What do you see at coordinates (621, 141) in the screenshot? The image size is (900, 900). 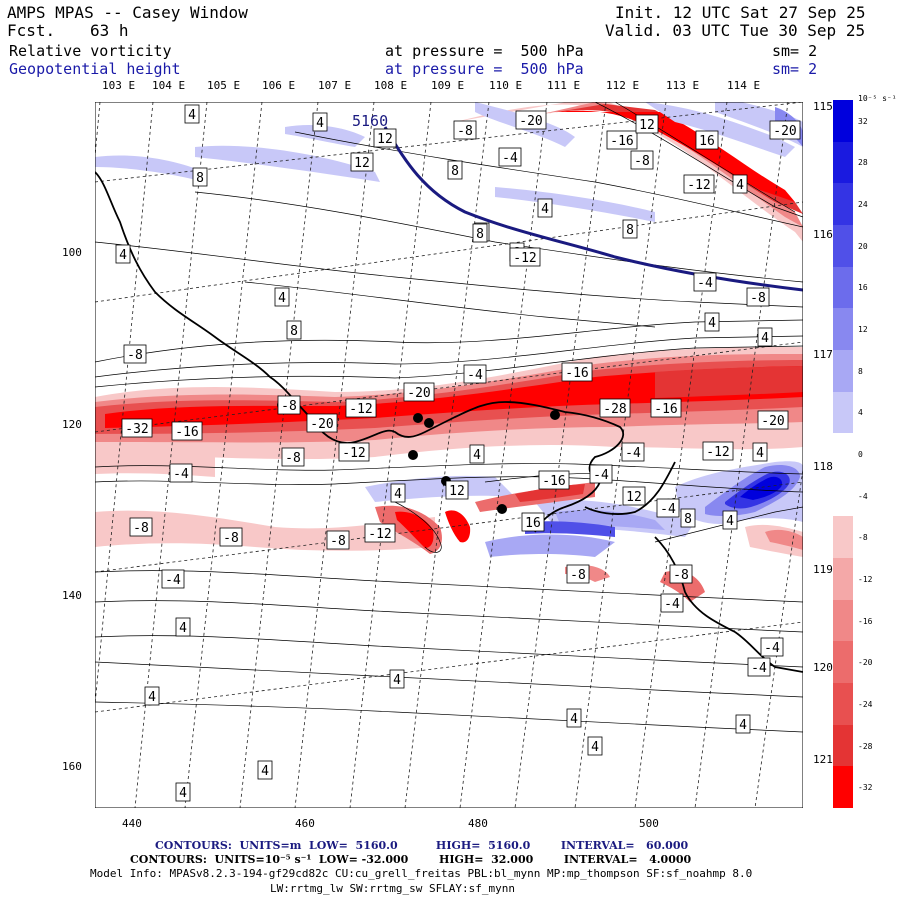 I see `svg-text: -16` at bounding box center [621, 141].